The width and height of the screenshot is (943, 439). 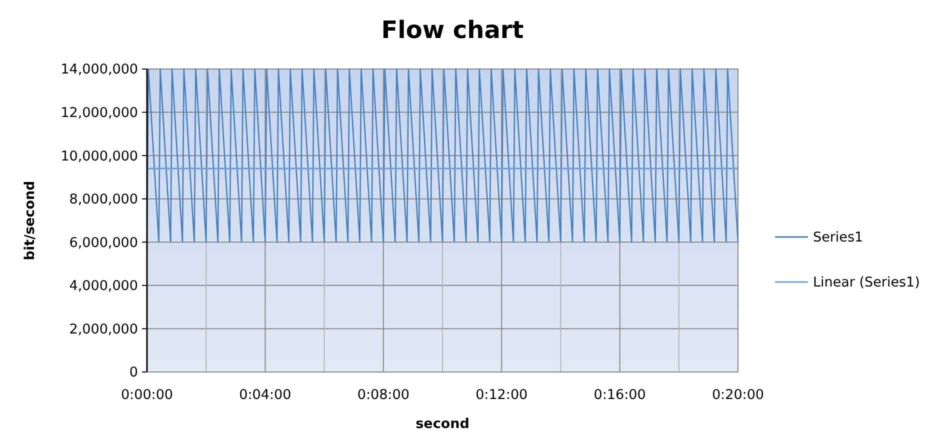 What do you see at coordinates (838, 238) in the screenshot?
I see `legend-label: Series1` at bounding box center [838, 238].